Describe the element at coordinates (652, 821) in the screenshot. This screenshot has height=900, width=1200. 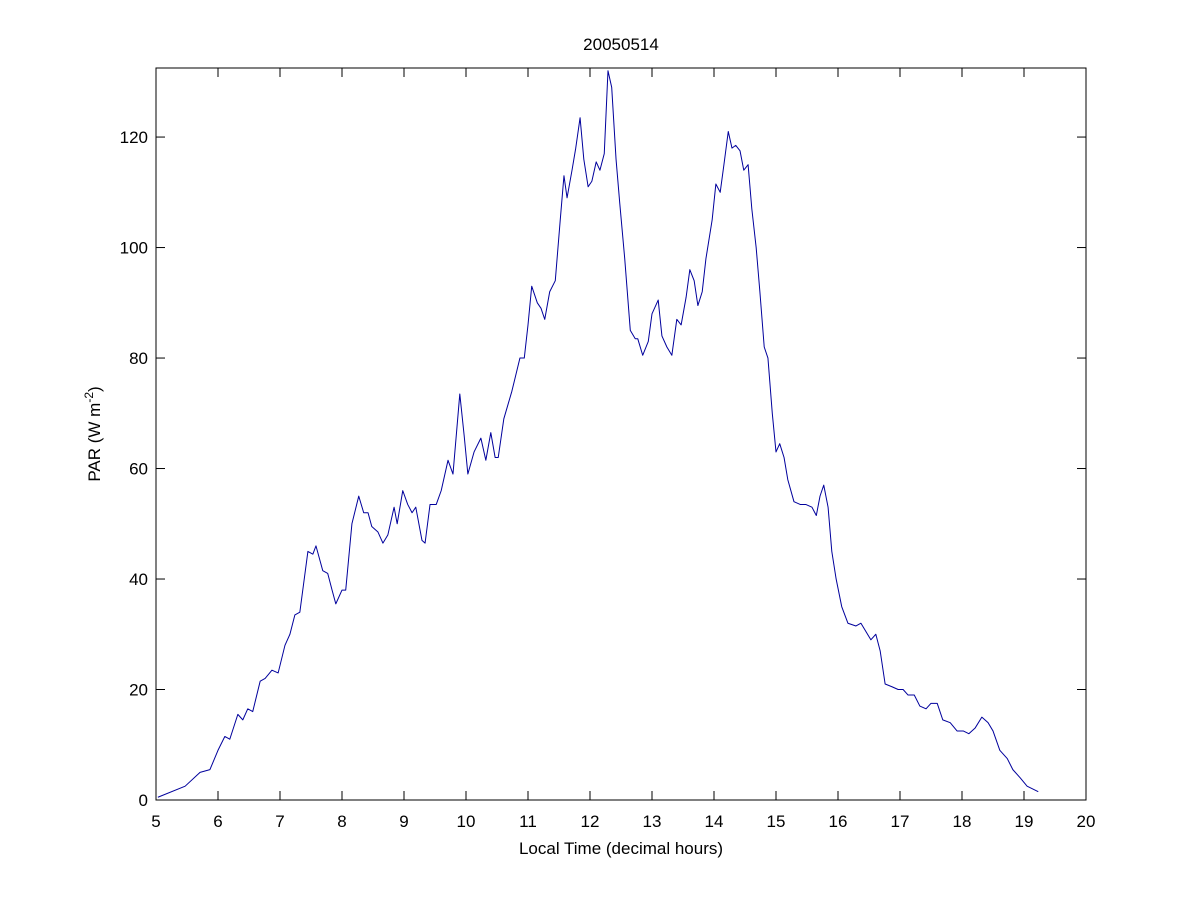
I see `x-tick-label: 13` at that location.